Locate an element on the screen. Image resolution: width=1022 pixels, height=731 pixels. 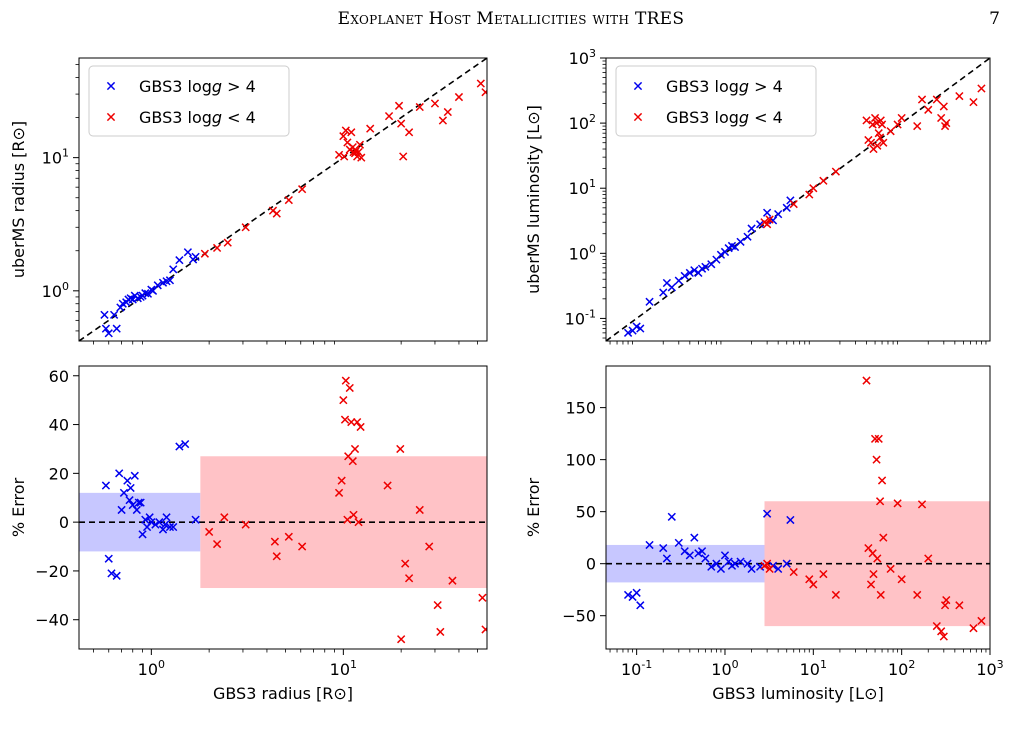
legend-label: GBS3 logg < 4 is located at coordinates (724, 117).